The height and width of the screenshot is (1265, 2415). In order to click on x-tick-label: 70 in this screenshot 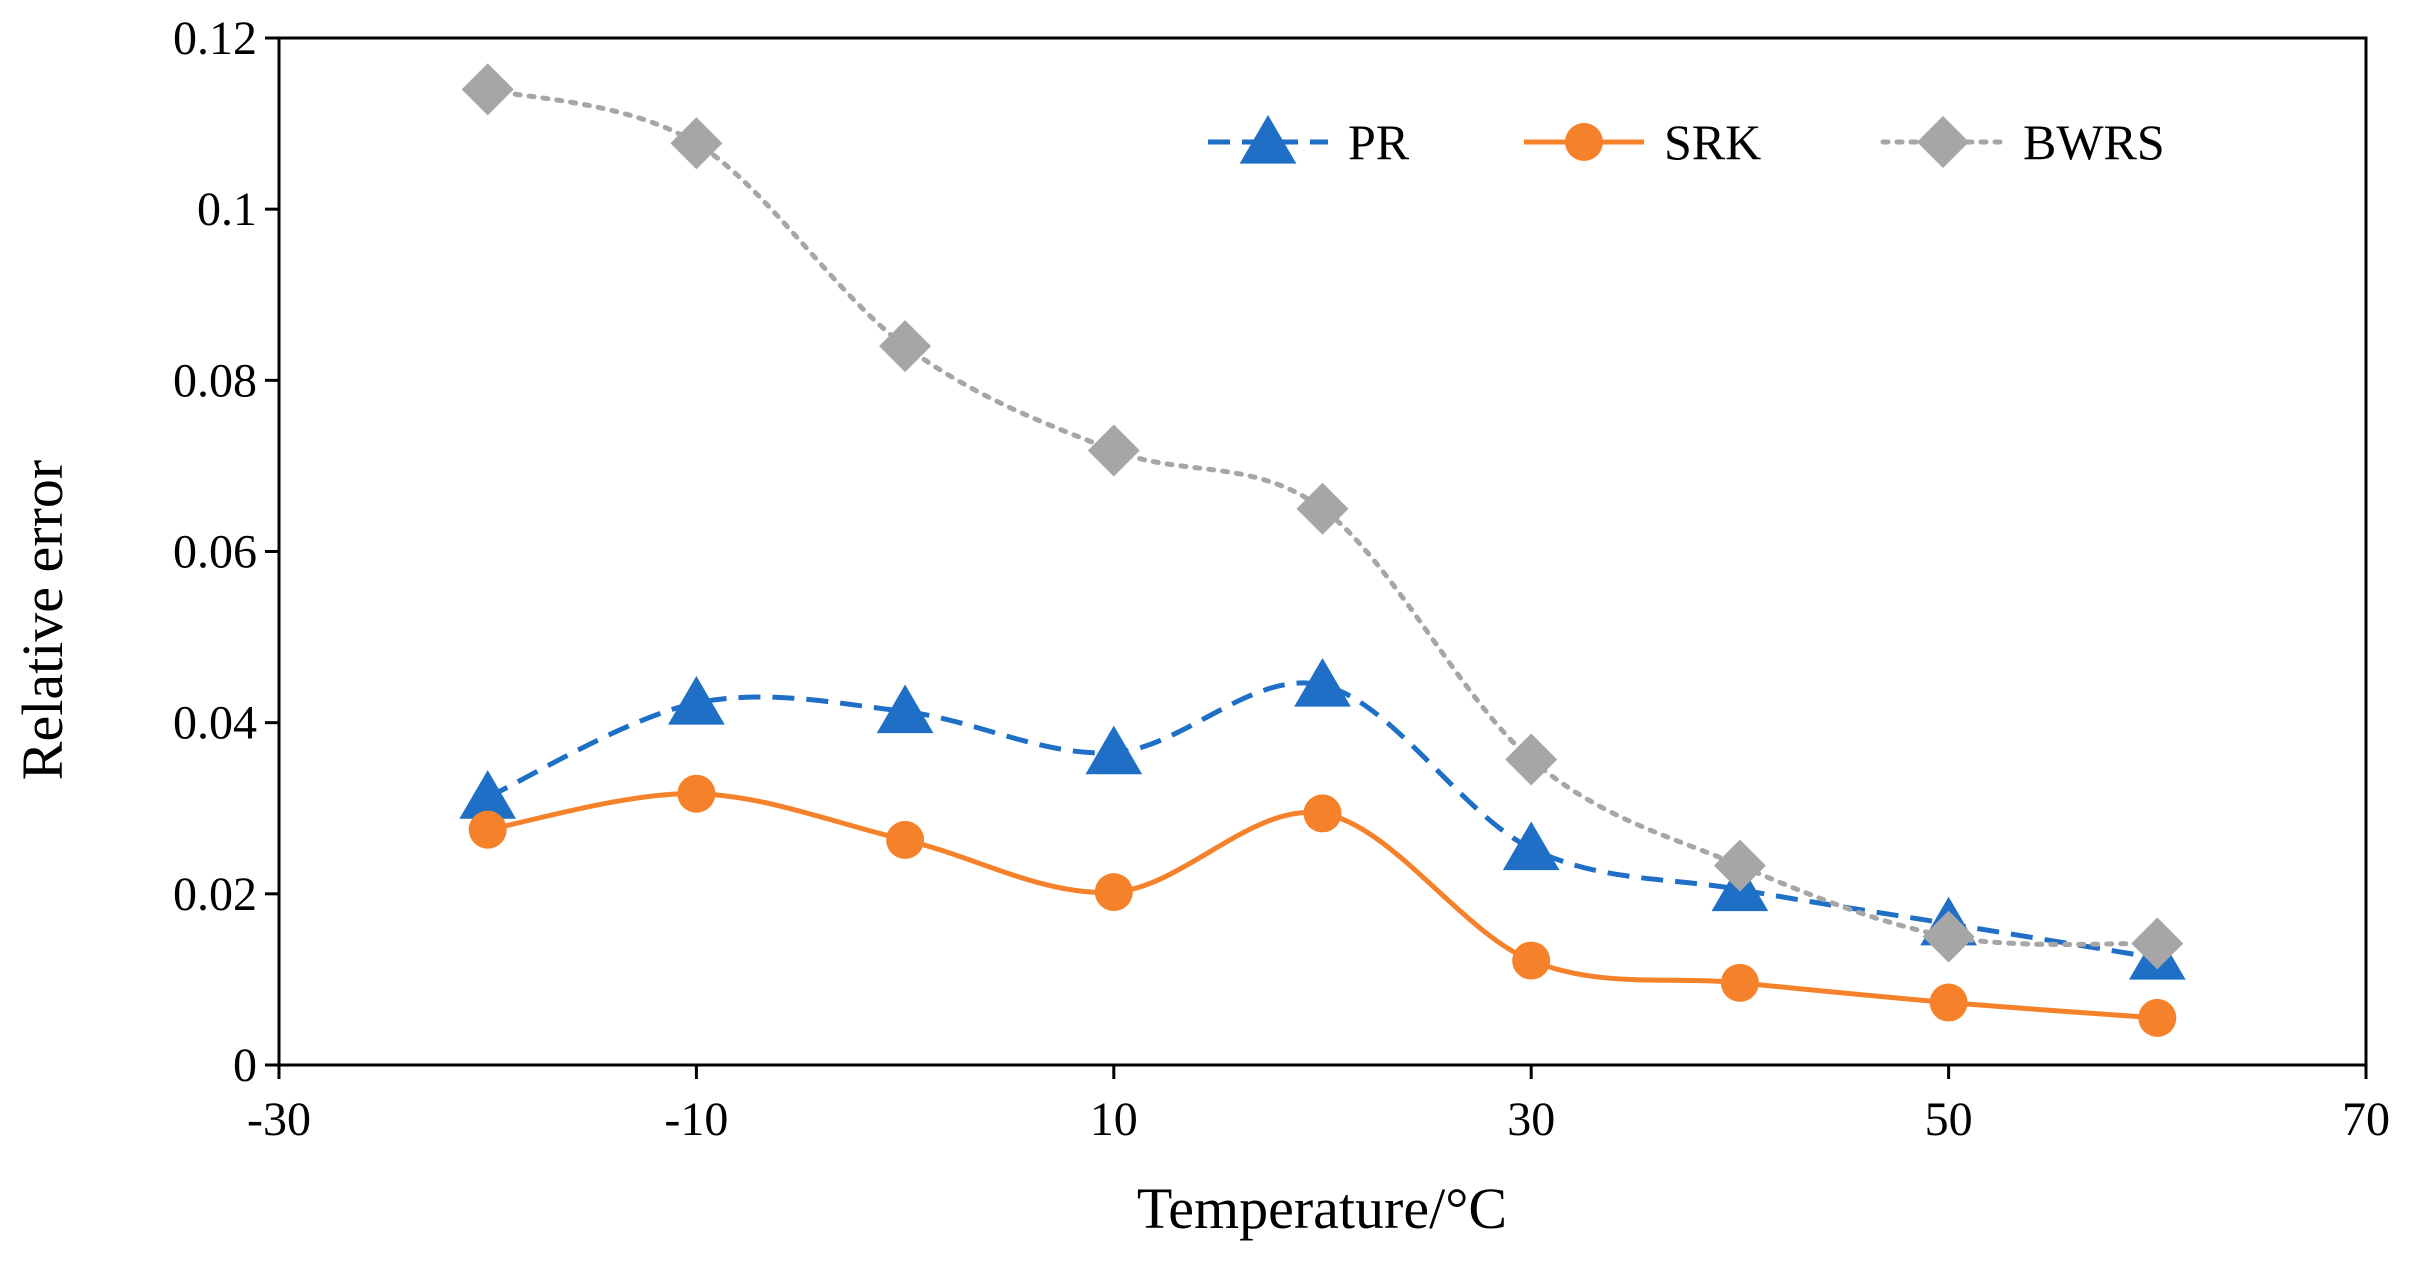, I will do `click(2366, 1119)`.